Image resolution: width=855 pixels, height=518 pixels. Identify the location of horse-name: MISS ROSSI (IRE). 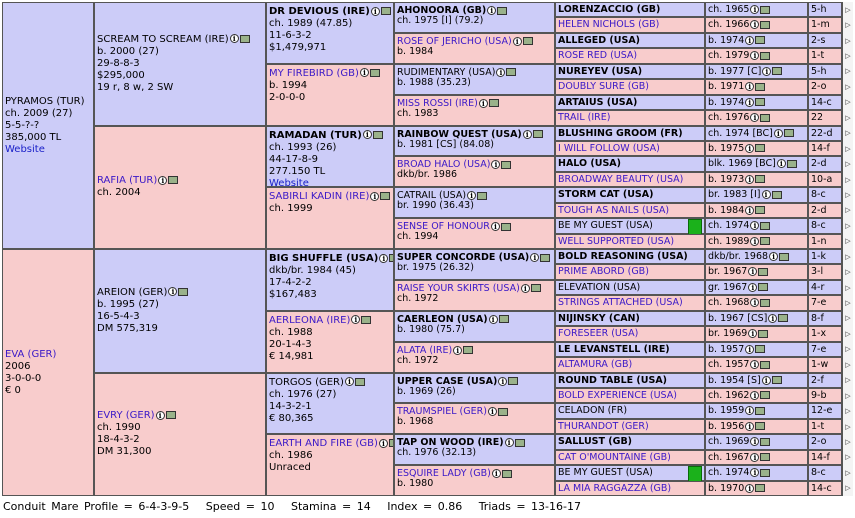
(437, 103).